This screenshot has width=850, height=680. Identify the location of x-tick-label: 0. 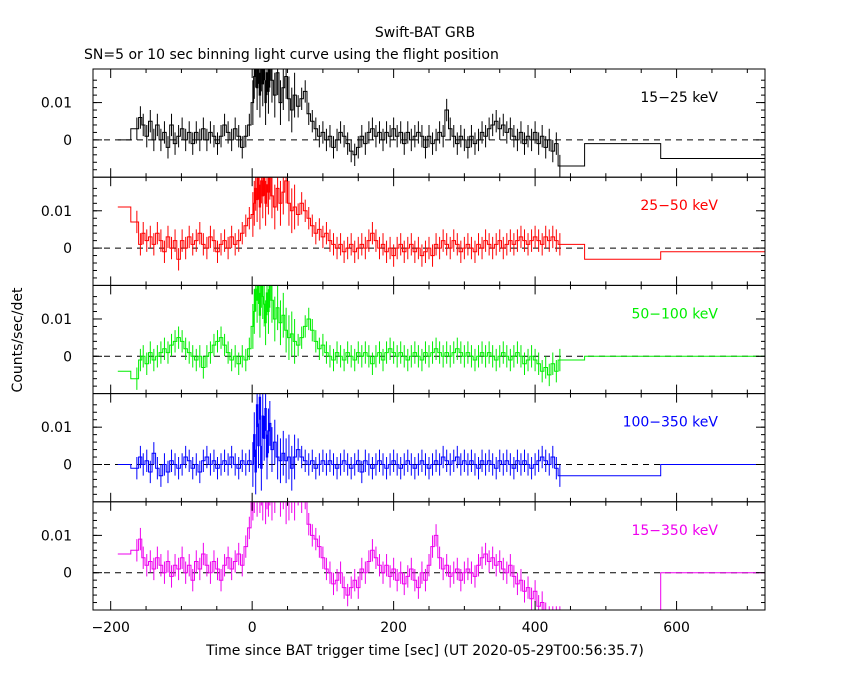
(252, 628).